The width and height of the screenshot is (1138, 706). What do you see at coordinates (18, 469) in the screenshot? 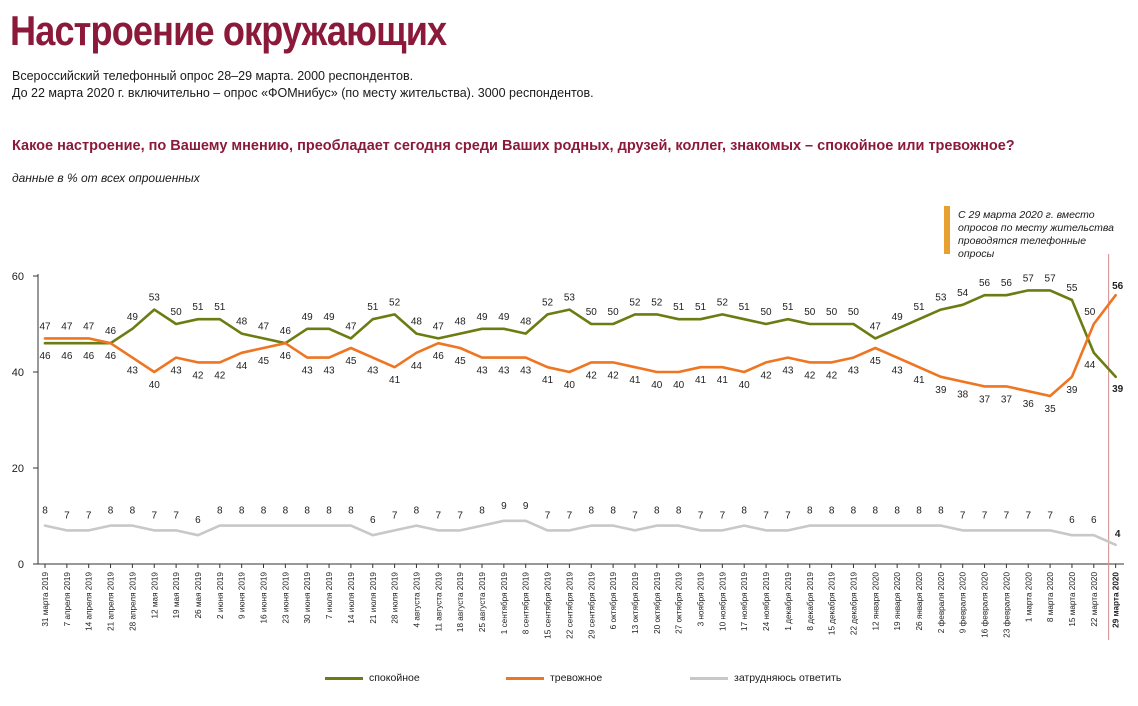
I see `y-tick-label: 20` at bounding box center [18, 469].